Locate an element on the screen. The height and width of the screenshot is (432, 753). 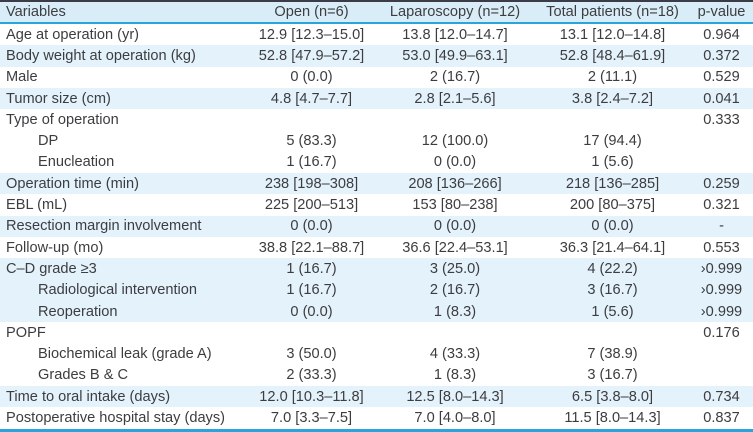
open-value-cell is located at coordinates (311, 119).